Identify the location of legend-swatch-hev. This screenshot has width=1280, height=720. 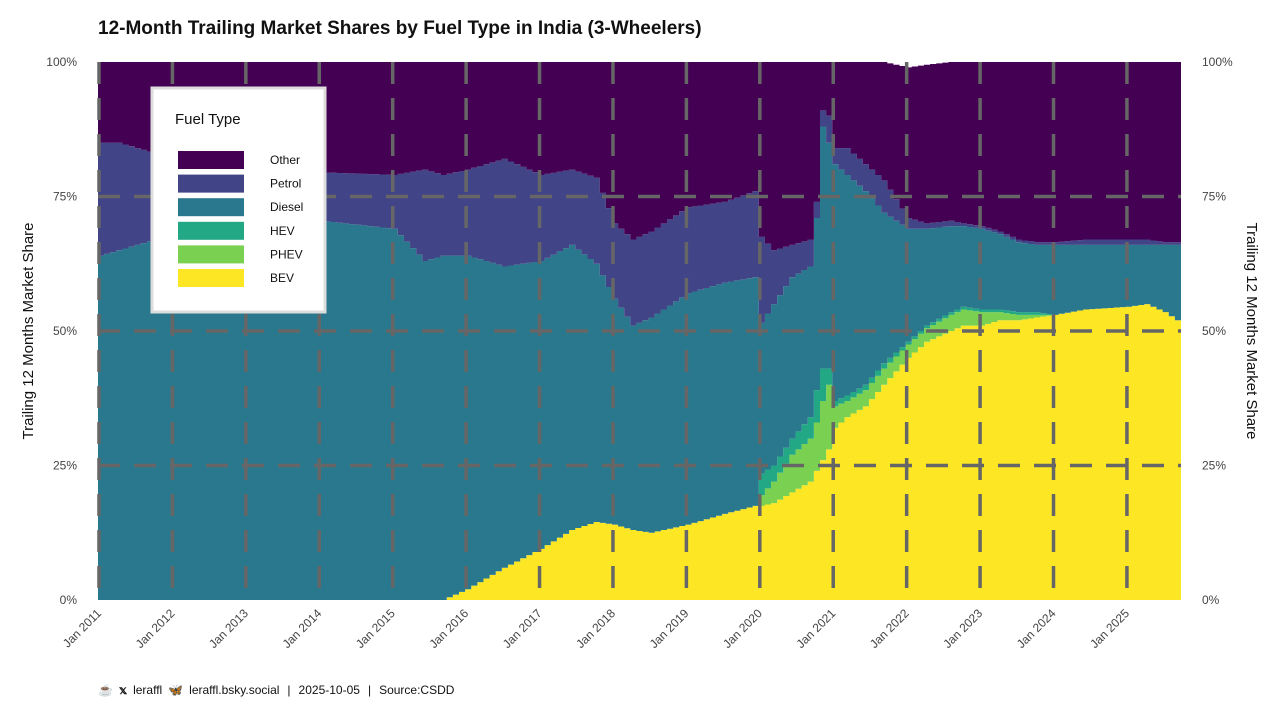
(211, 230).